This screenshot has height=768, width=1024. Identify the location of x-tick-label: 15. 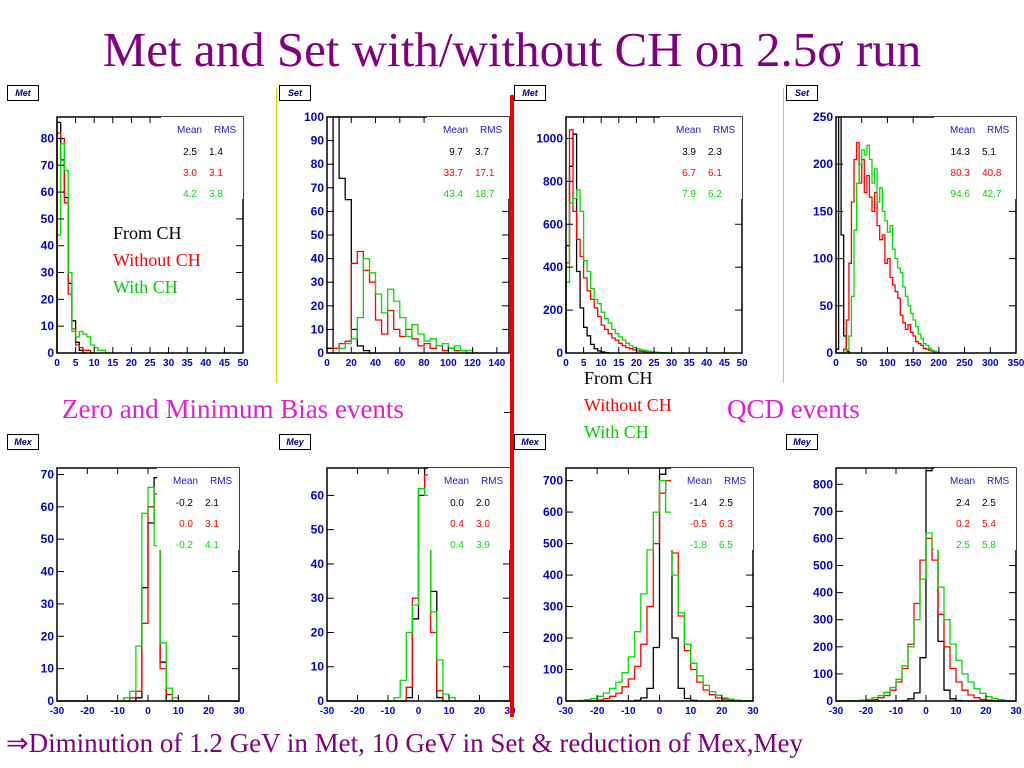
(619, 363).